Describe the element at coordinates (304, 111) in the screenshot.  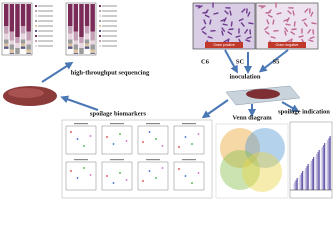
I see `indication-label: spoilage indication` at that location.